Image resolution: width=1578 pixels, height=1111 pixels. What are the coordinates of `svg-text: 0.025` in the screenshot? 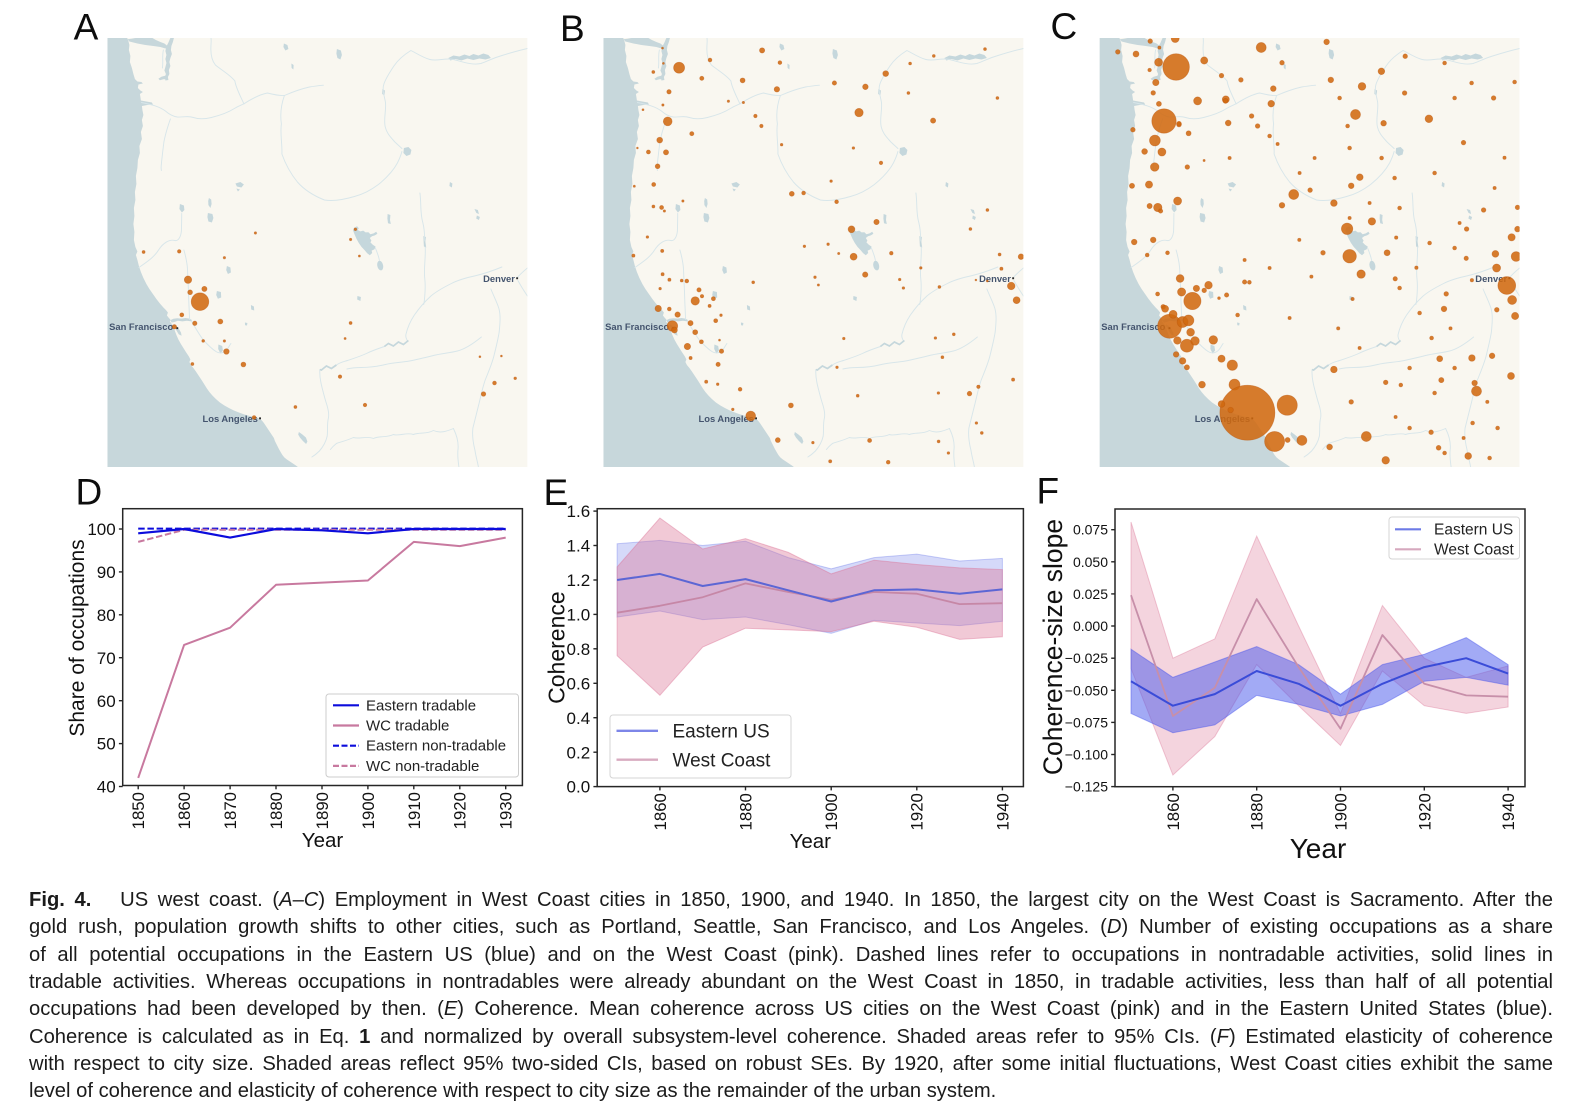 It's located at (1090, 594).